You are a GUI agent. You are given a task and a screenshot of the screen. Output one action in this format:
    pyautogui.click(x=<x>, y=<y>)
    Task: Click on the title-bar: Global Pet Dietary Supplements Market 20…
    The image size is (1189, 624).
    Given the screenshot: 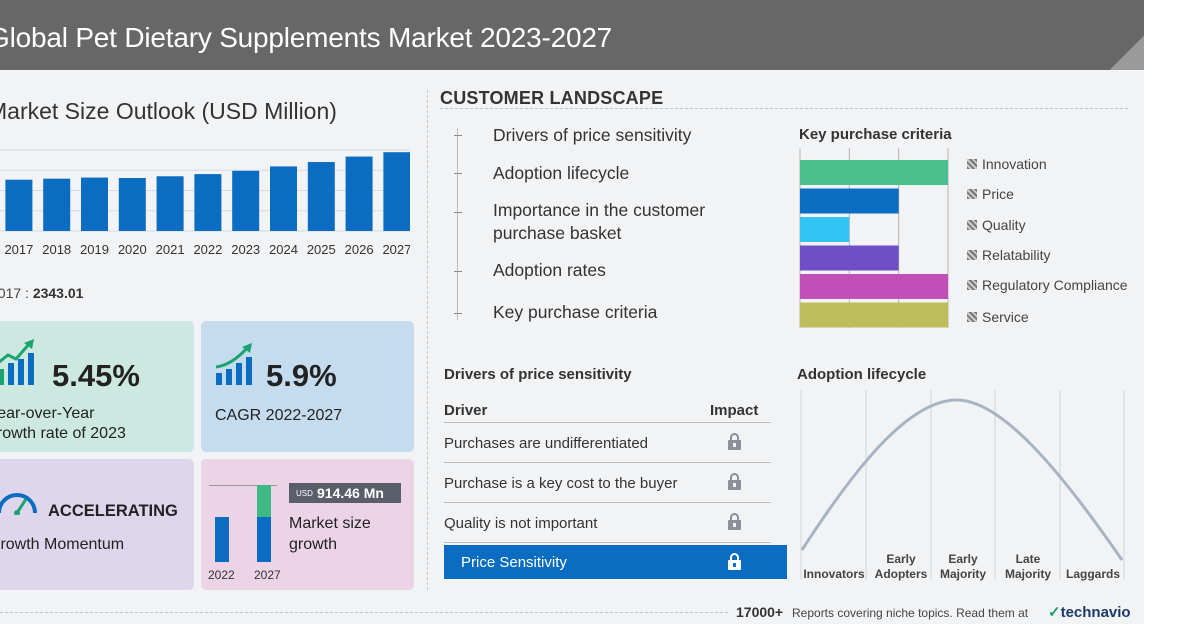 What is the action you would take?
    pyautogui.click(x=572, y=35)
    